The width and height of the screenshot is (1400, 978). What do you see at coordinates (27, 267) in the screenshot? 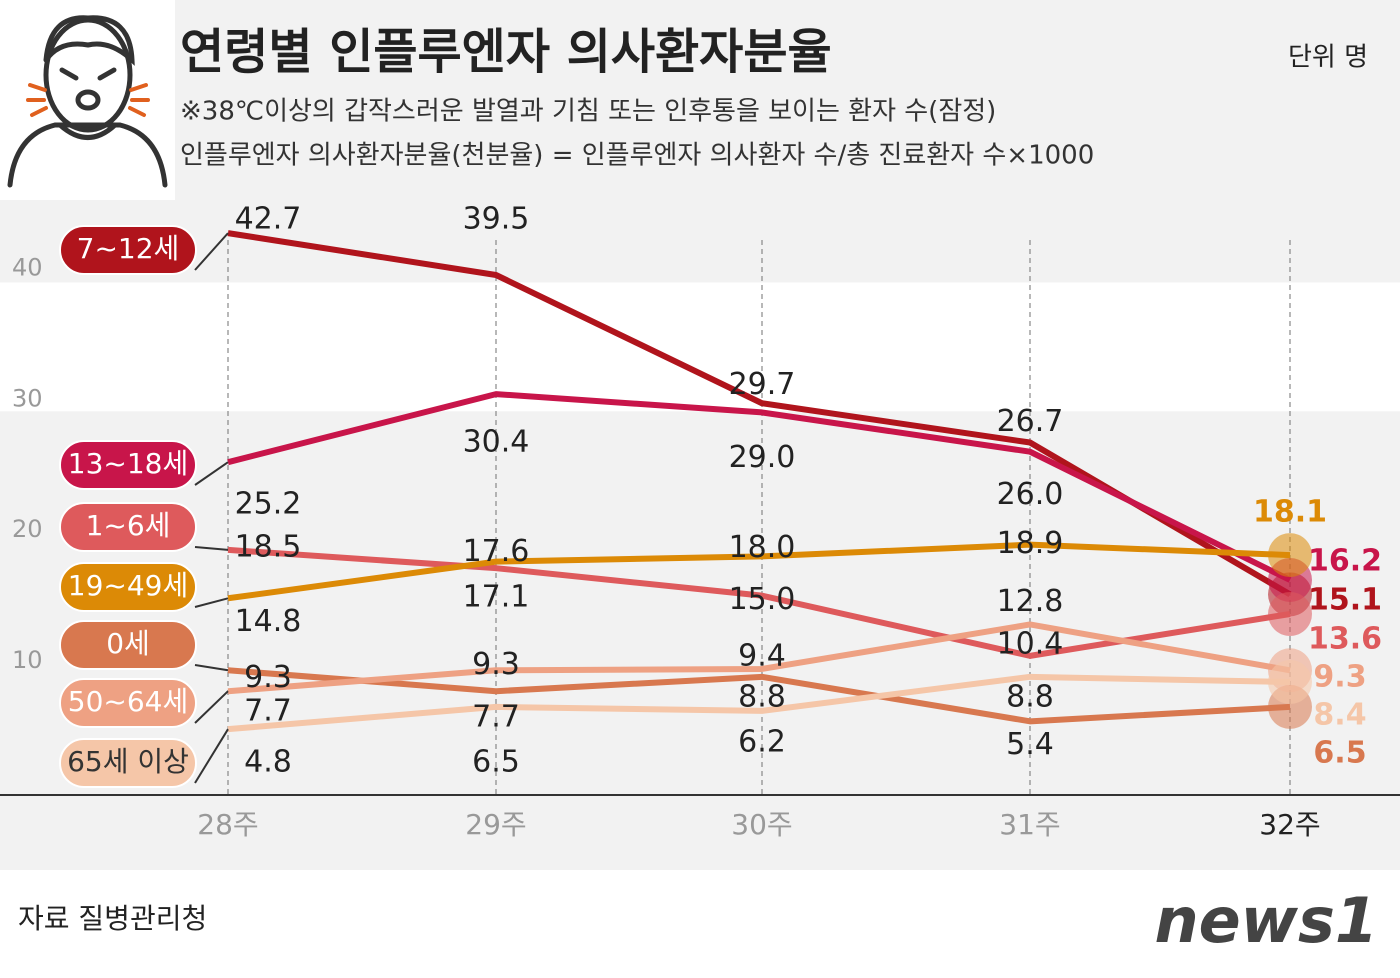
I see `y-tick-label: 40` at bounding box center [27, 267].